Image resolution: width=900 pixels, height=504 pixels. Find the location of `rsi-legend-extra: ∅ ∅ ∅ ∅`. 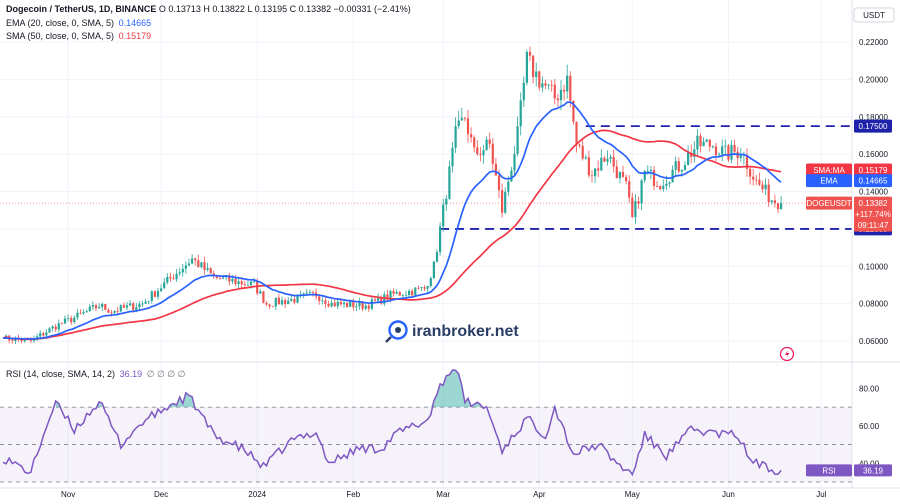

rsi-legend-extra: ∅ ∅ ∅ ∅ is located at coordinates (166, 374).